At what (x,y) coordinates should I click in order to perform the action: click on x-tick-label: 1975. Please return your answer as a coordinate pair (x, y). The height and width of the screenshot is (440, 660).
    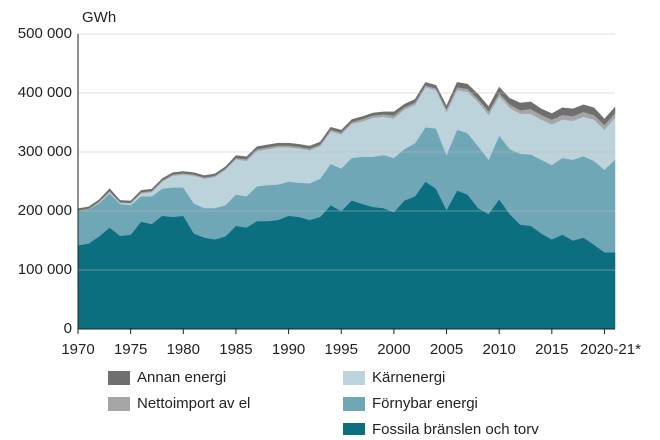
    Looking at the image, I should click on (130, 349).